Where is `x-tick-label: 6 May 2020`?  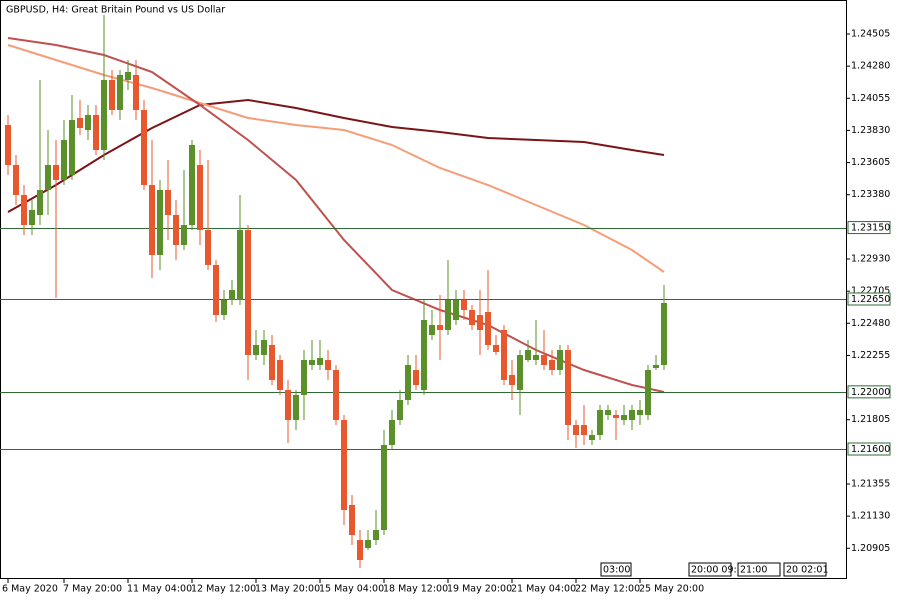 x-tick-label: 6 May 2020 is located at coordinates (30, 589).